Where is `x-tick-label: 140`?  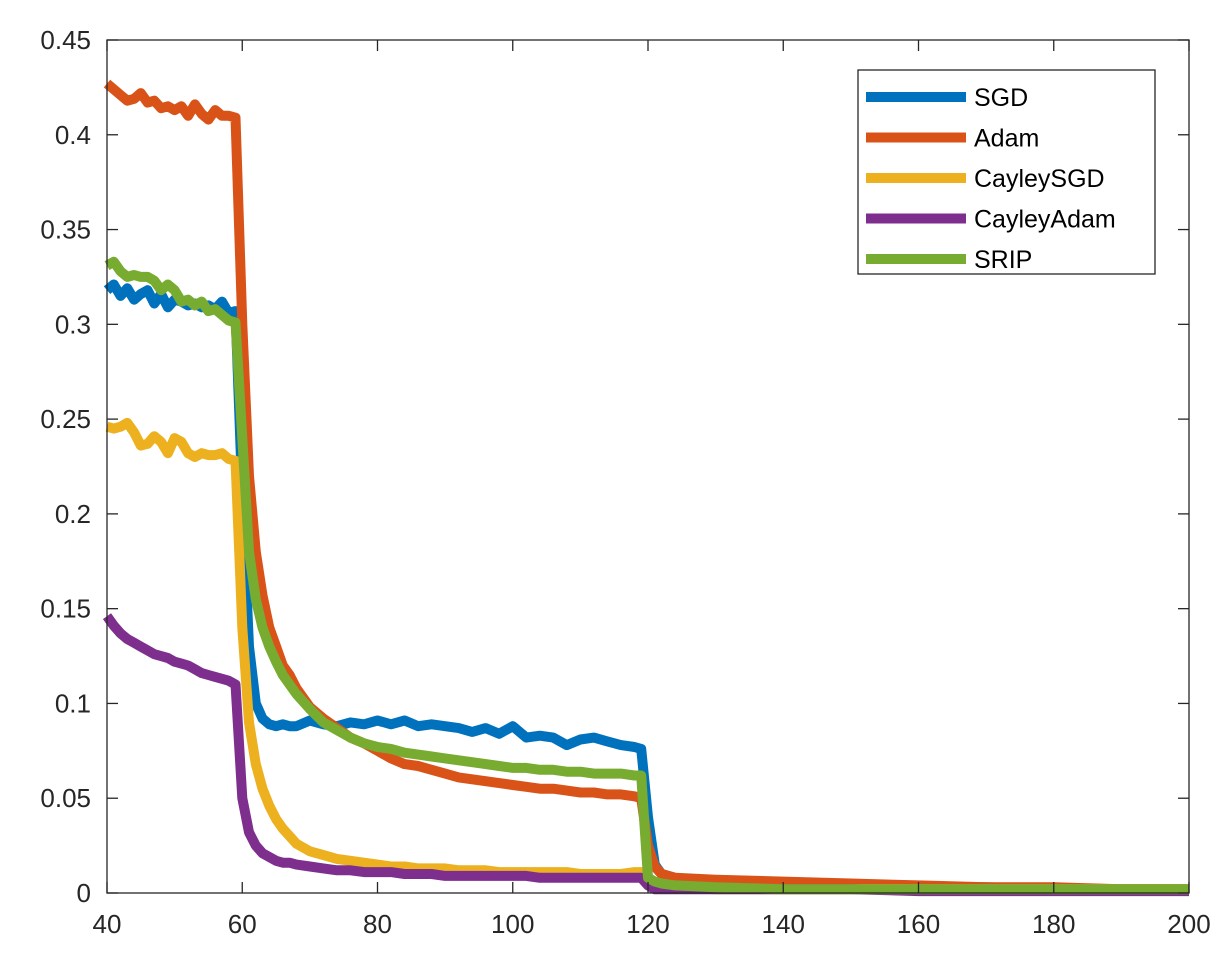
x-tick-label: 140 is located at coordinates (783, 924).